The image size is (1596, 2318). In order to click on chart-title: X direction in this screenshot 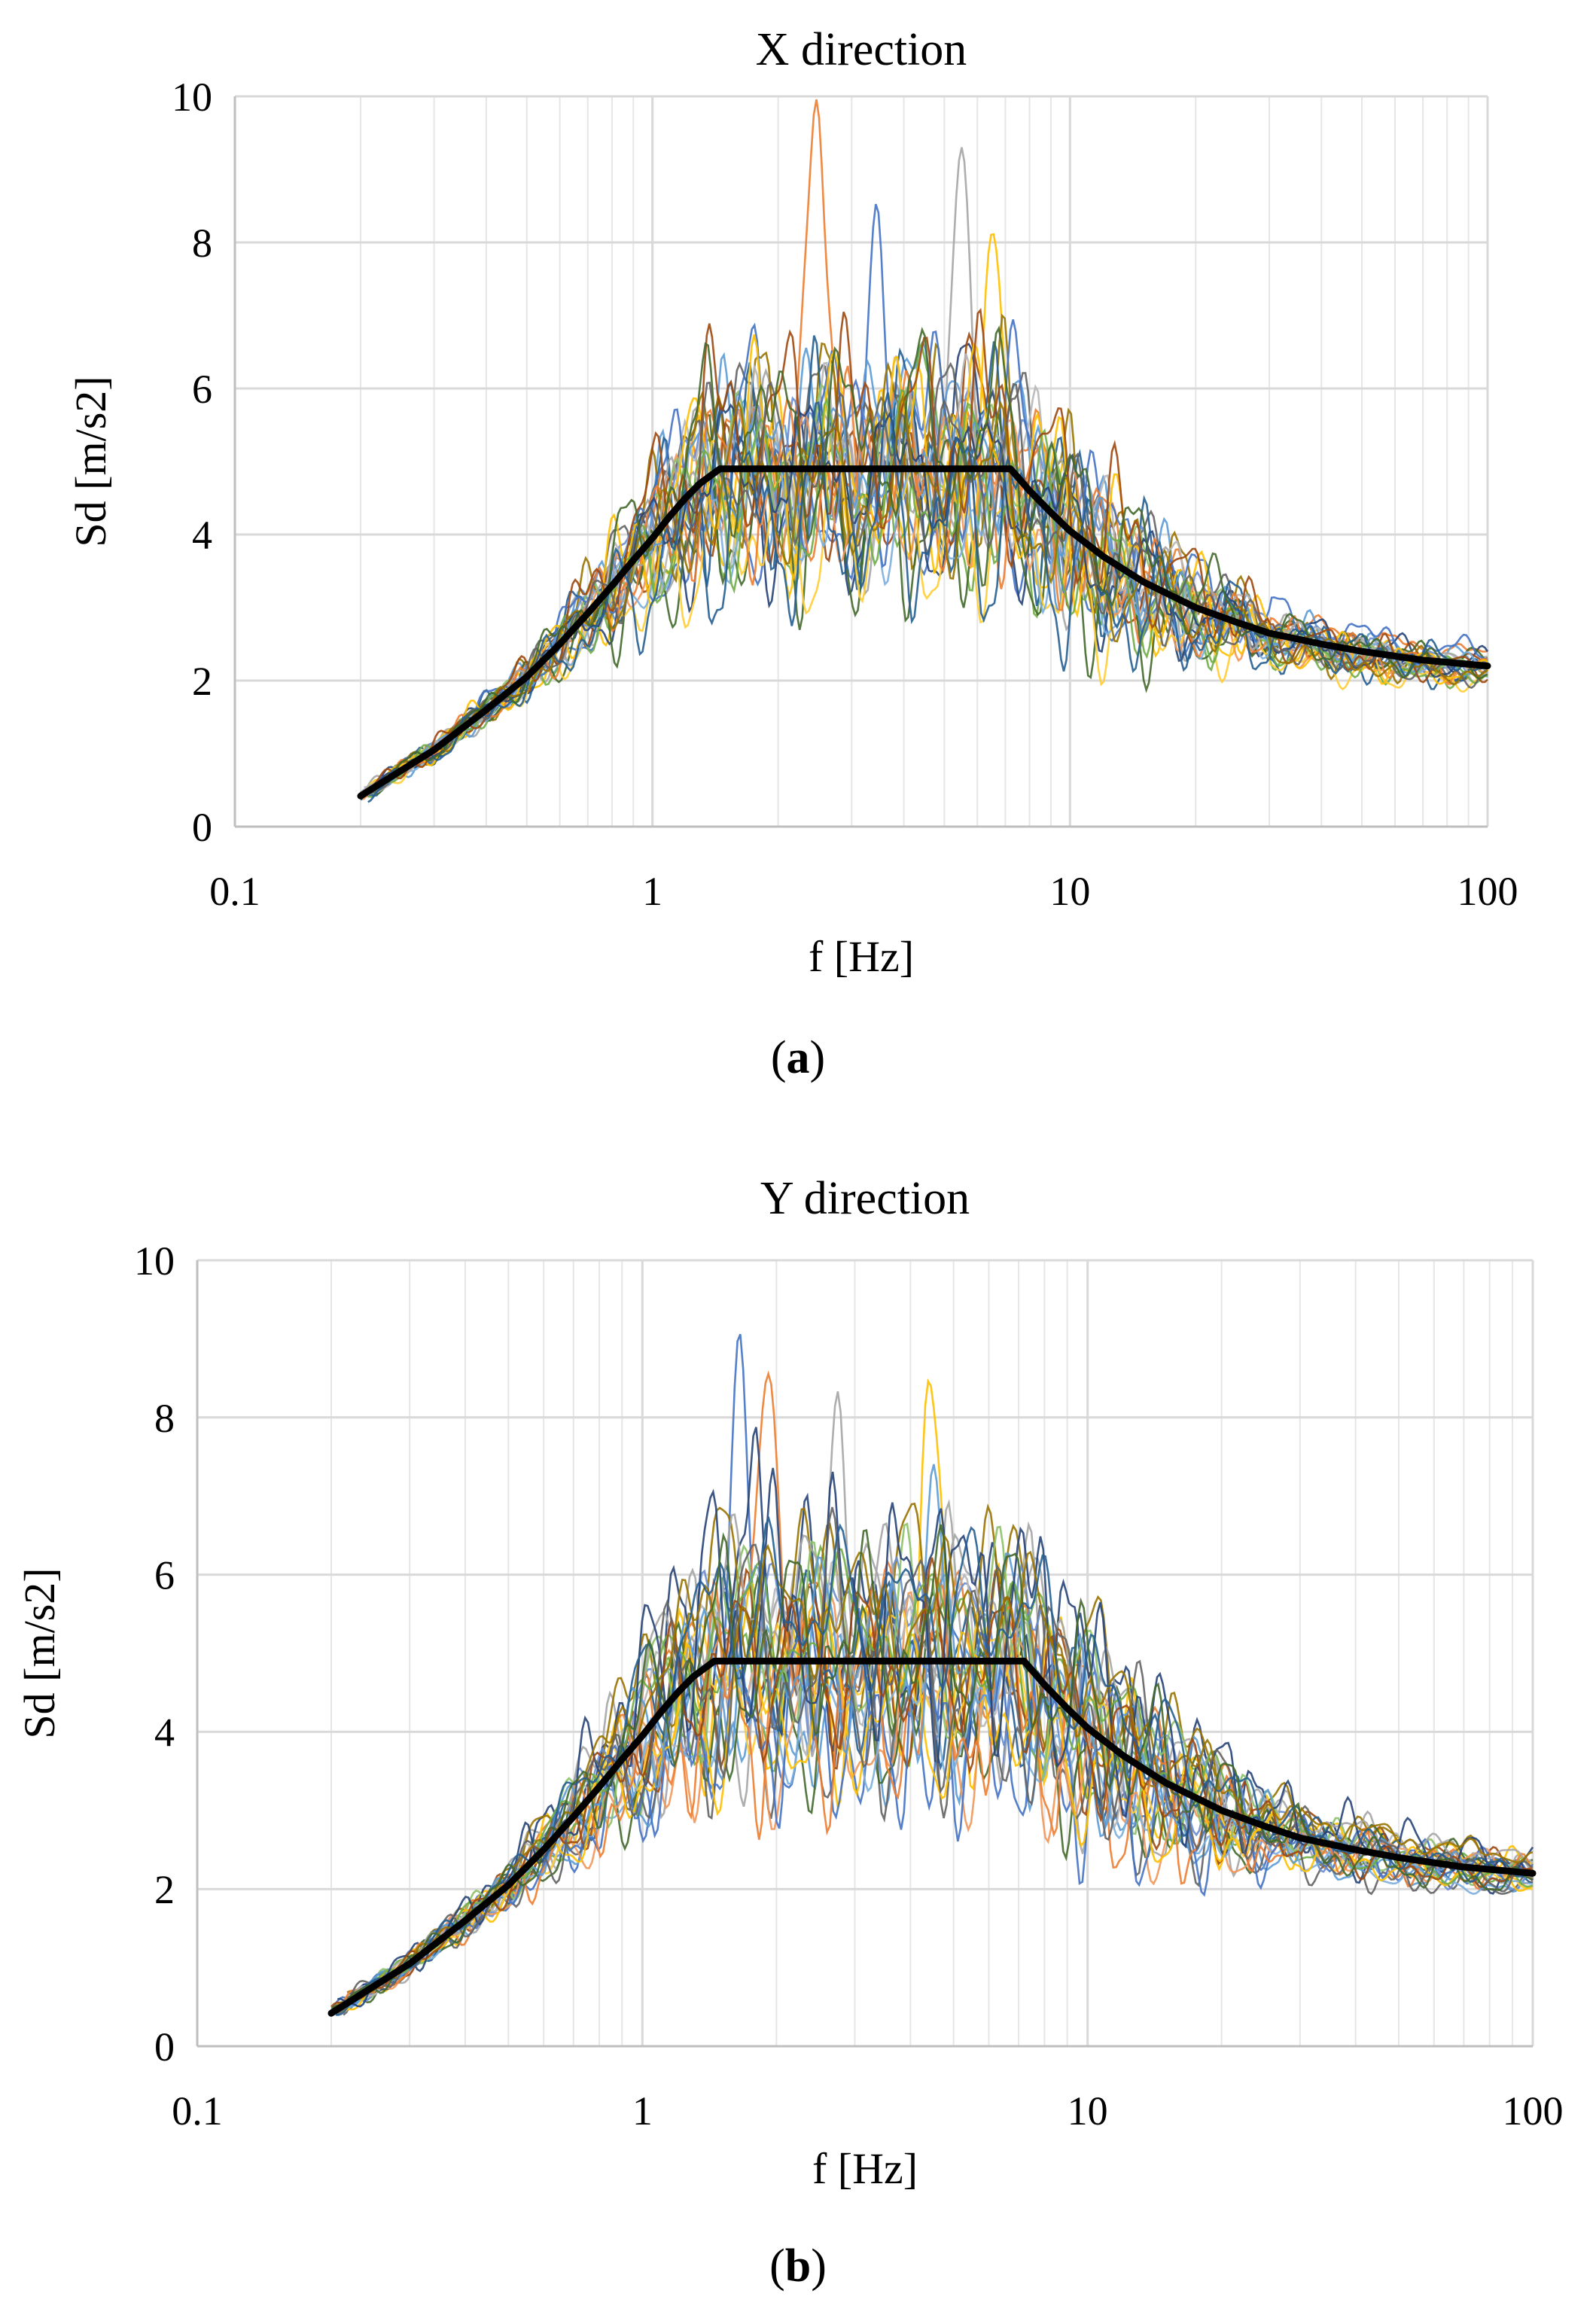, I will do `click(861, 49)`.